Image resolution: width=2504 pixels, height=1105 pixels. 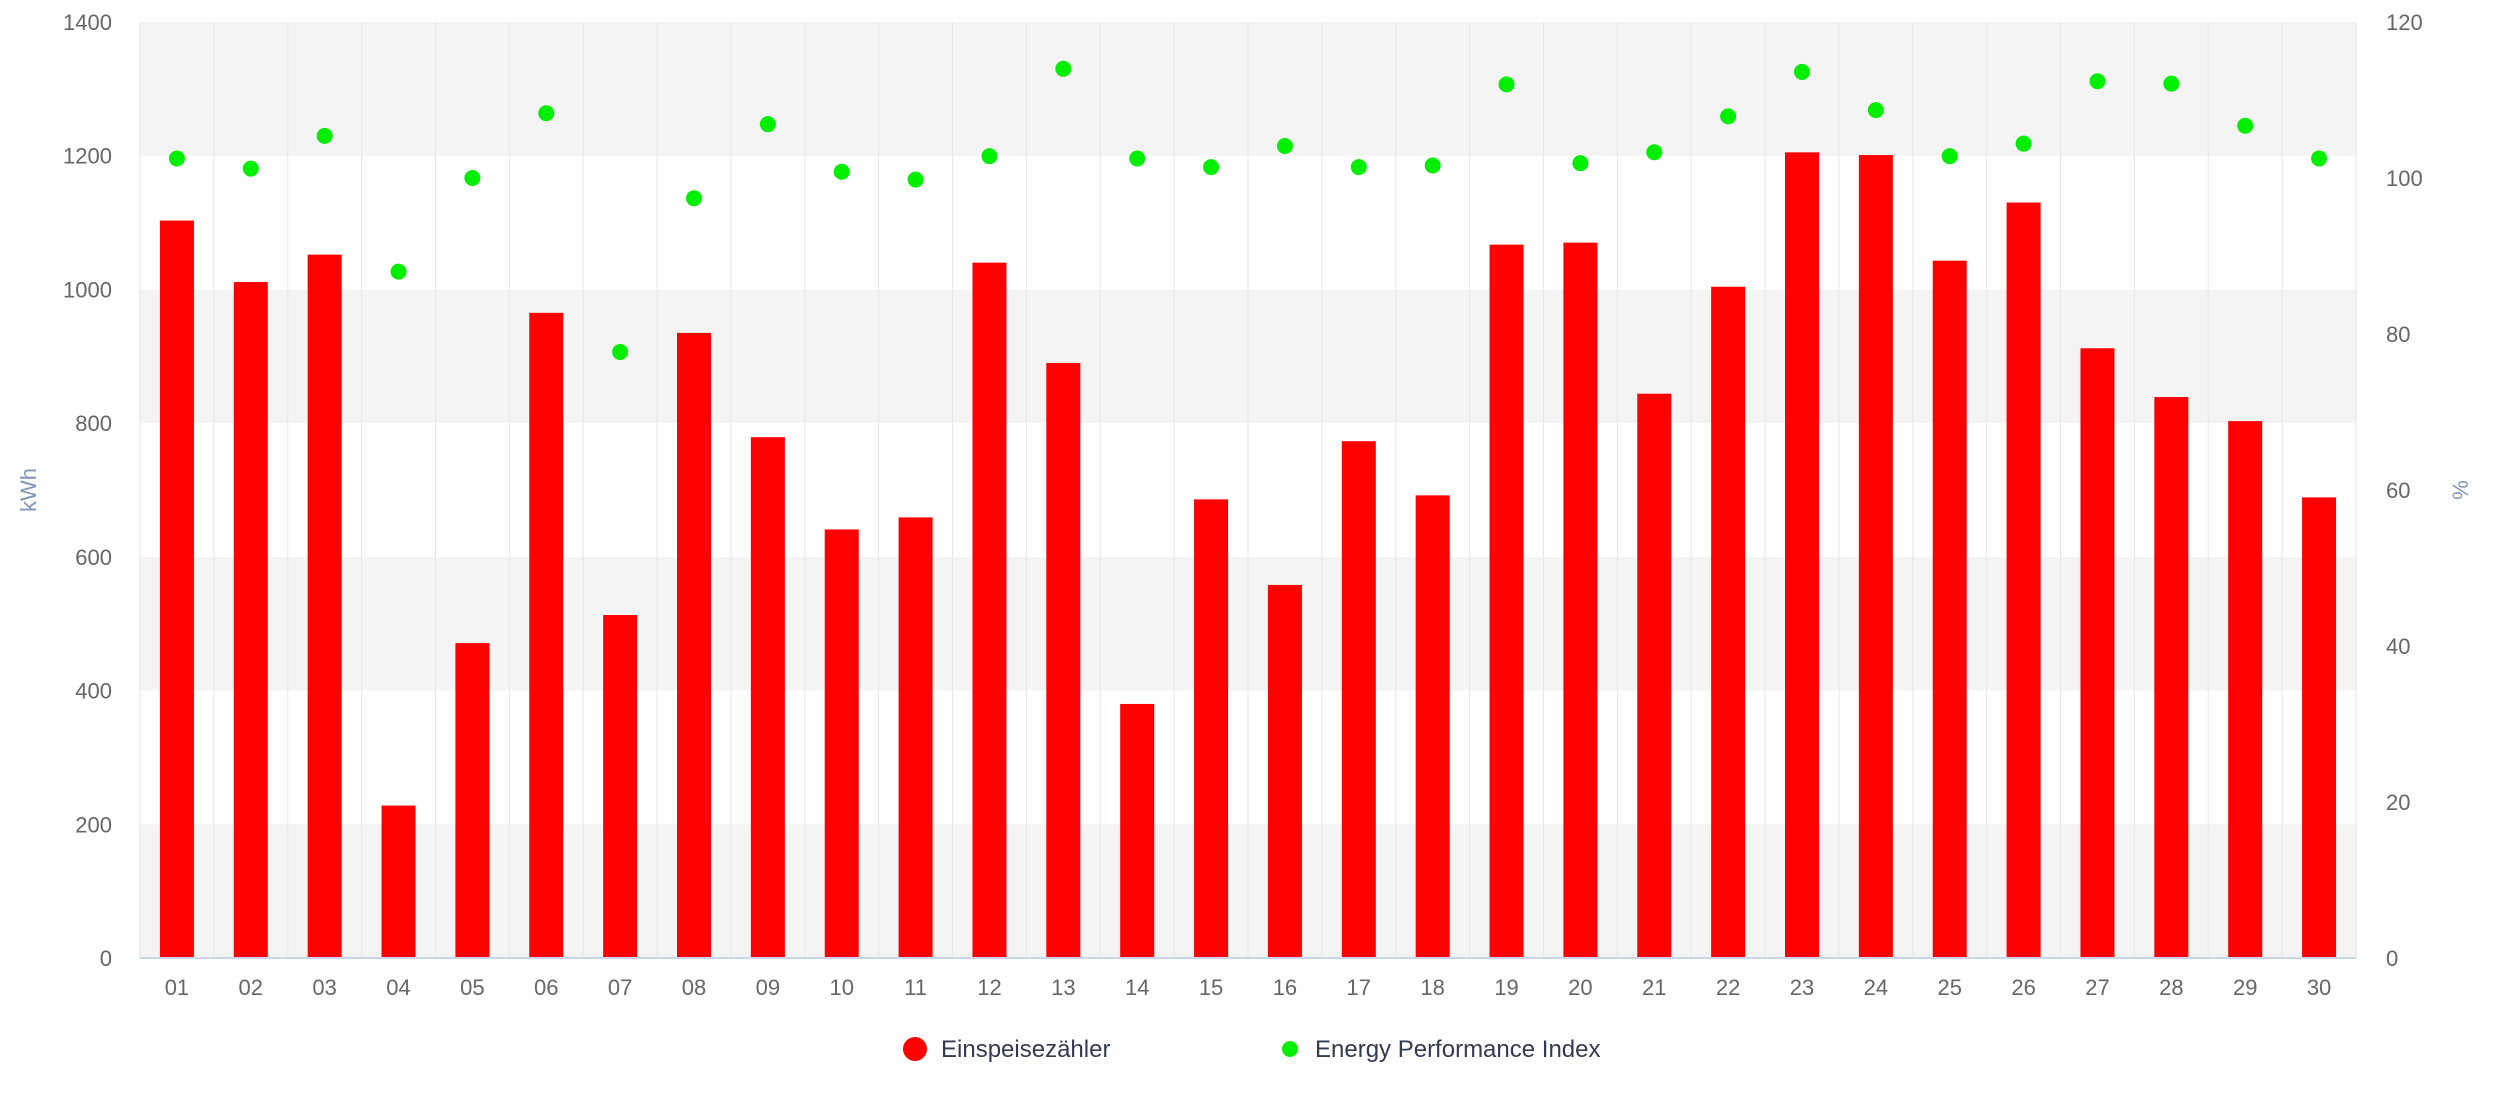 I want to click on x-tick-label: 15, so click(x=1211, y=987).